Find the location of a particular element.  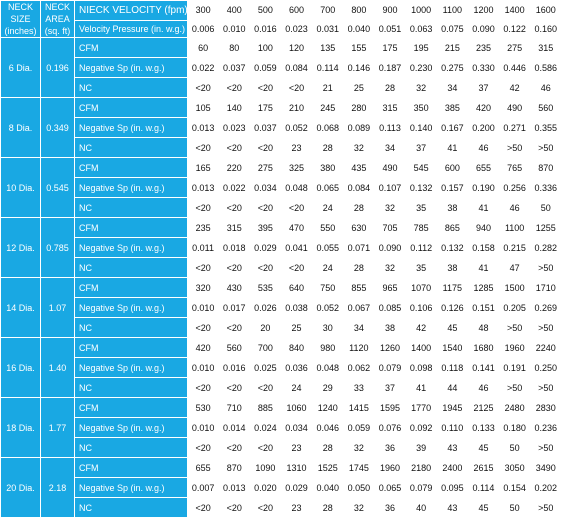

value-cell: 175 is located at coordinates (390, 47).